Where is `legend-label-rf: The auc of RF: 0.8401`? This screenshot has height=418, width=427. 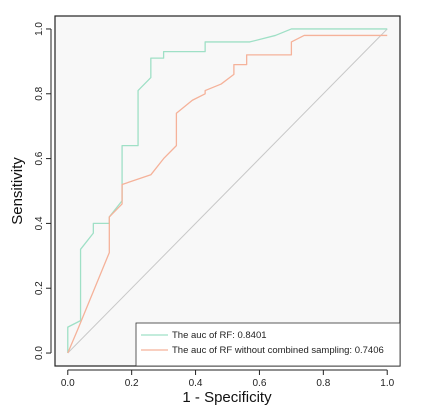 legend-label-rf: The auc of RF: 0.8401 is located at coordinates (219, 335).